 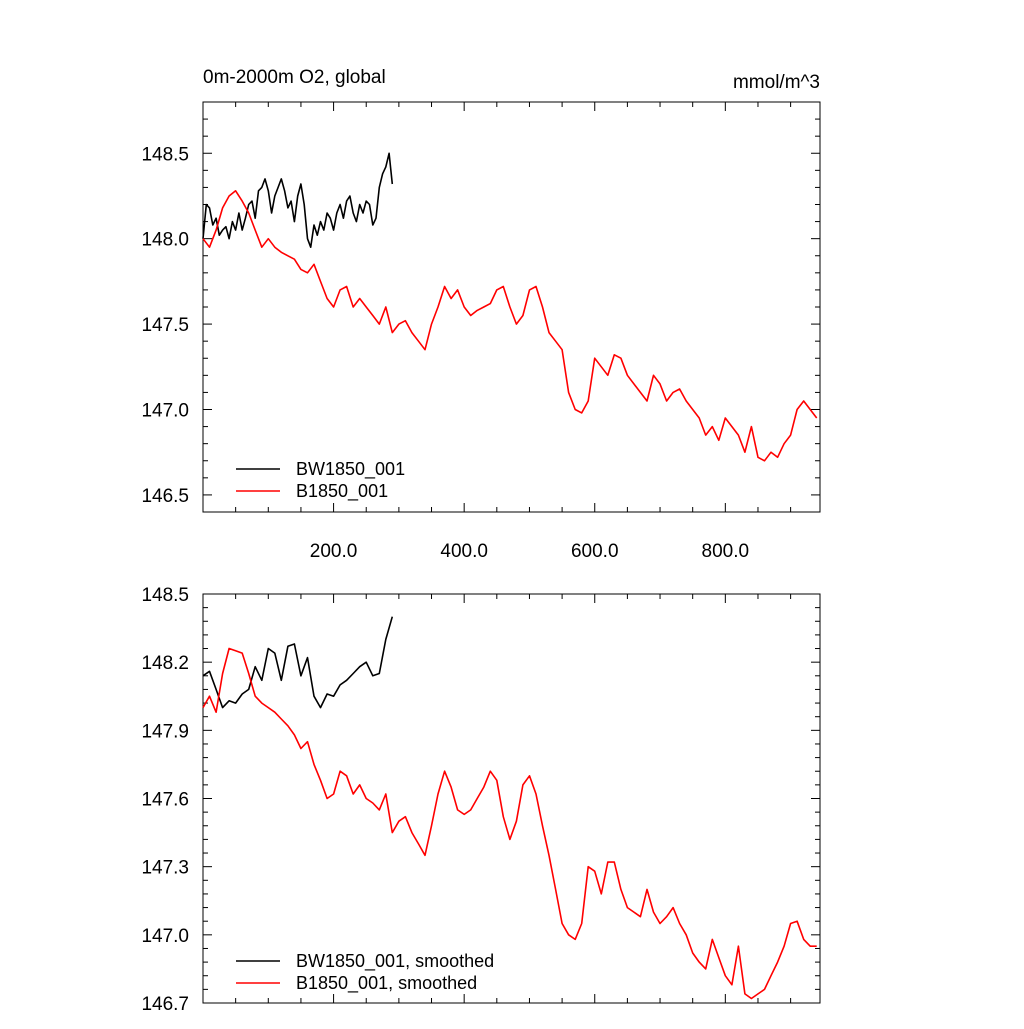 What do you see at coordinates (350, 469) in the screenshot?
I see `legend-label: BW1850_001` at bounding box center [350, 469].